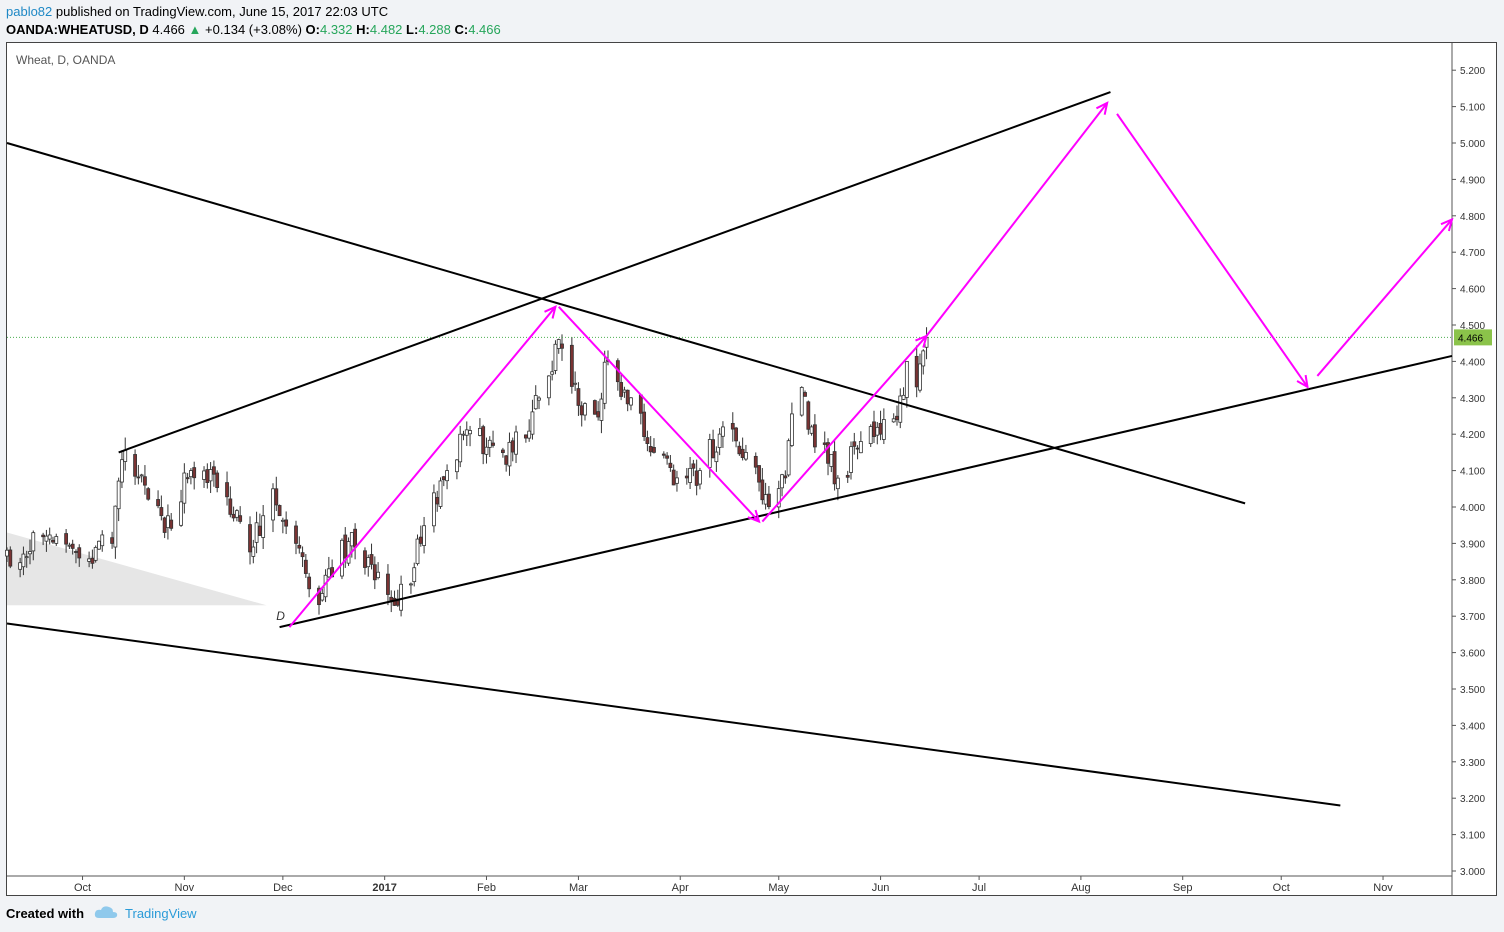 The image size is (1504, 932). What do you see at coordinates (336, 29) in the screenshot?
I see `open-value: 4.332` at bounding box center [336, 29].